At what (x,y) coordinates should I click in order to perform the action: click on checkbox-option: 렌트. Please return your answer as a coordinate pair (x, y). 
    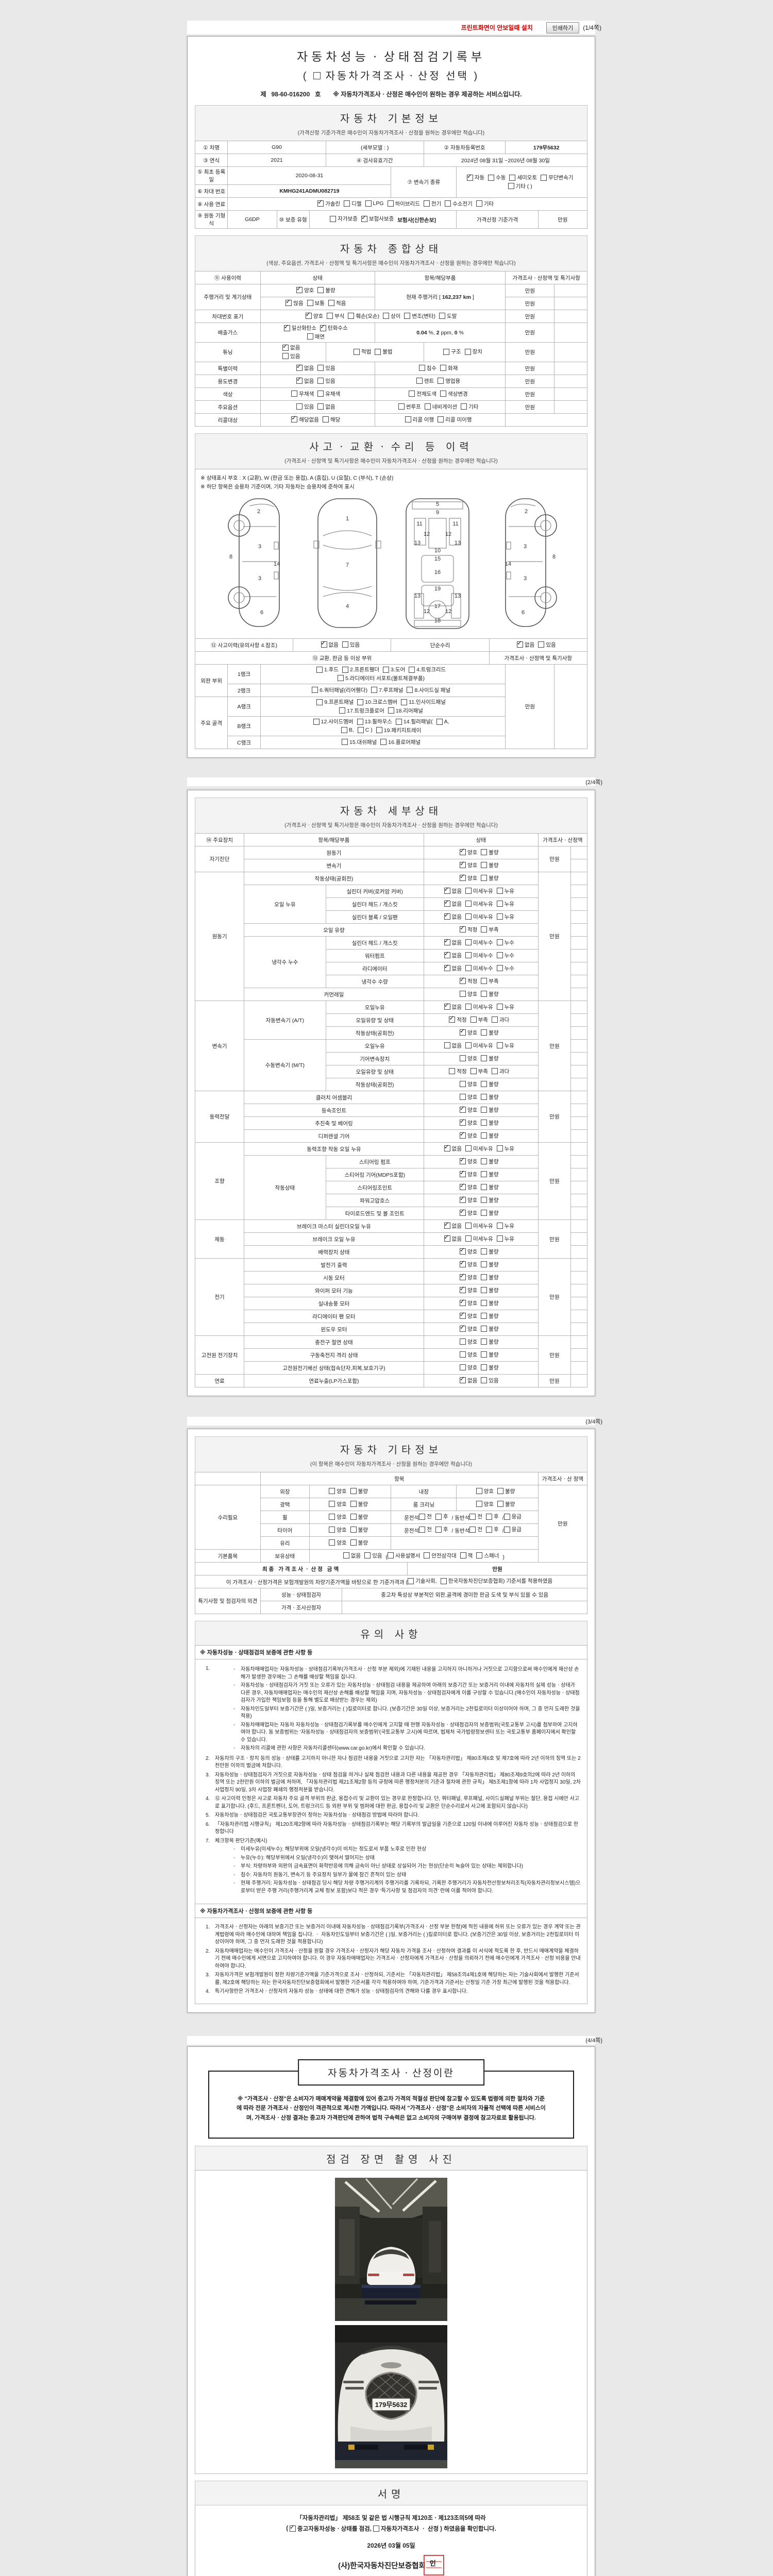
    Looking at the image, I should click on (425, 381).